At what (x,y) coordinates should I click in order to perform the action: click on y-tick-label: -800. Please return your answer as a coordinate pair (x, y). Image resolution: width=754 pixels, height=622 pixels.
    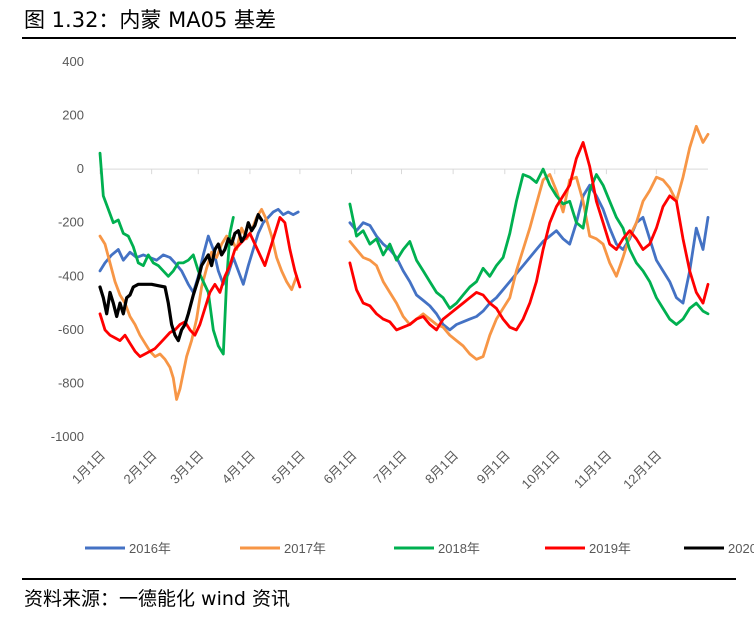
    Looking at the image, I should click on (71, 382).